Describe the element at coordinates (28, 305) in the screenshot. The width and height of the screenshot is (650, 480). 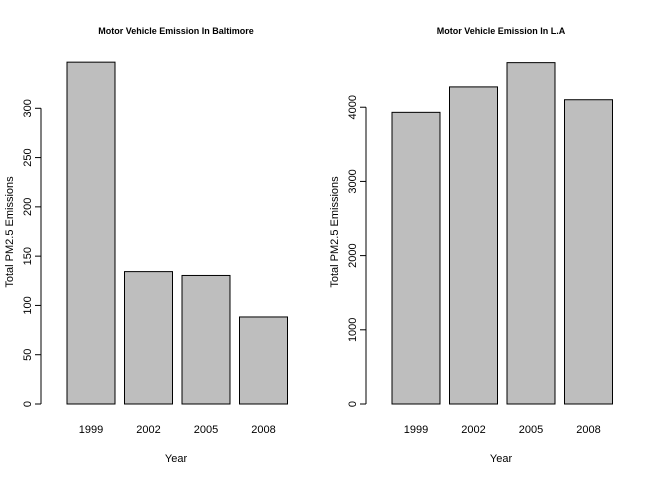
I see `y-tick-label: 100` at that location.